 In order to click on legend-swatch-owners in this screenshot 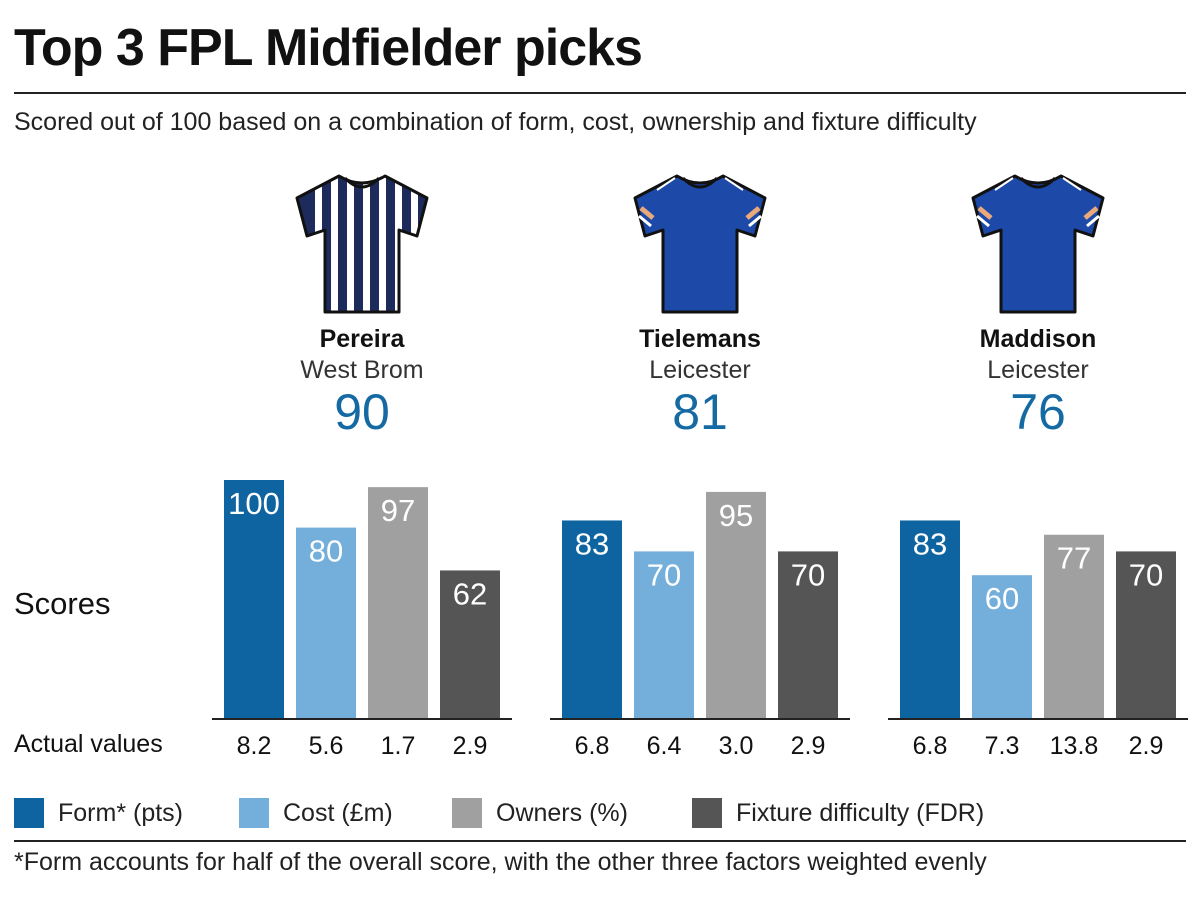, I will do `click(467, 813)`.